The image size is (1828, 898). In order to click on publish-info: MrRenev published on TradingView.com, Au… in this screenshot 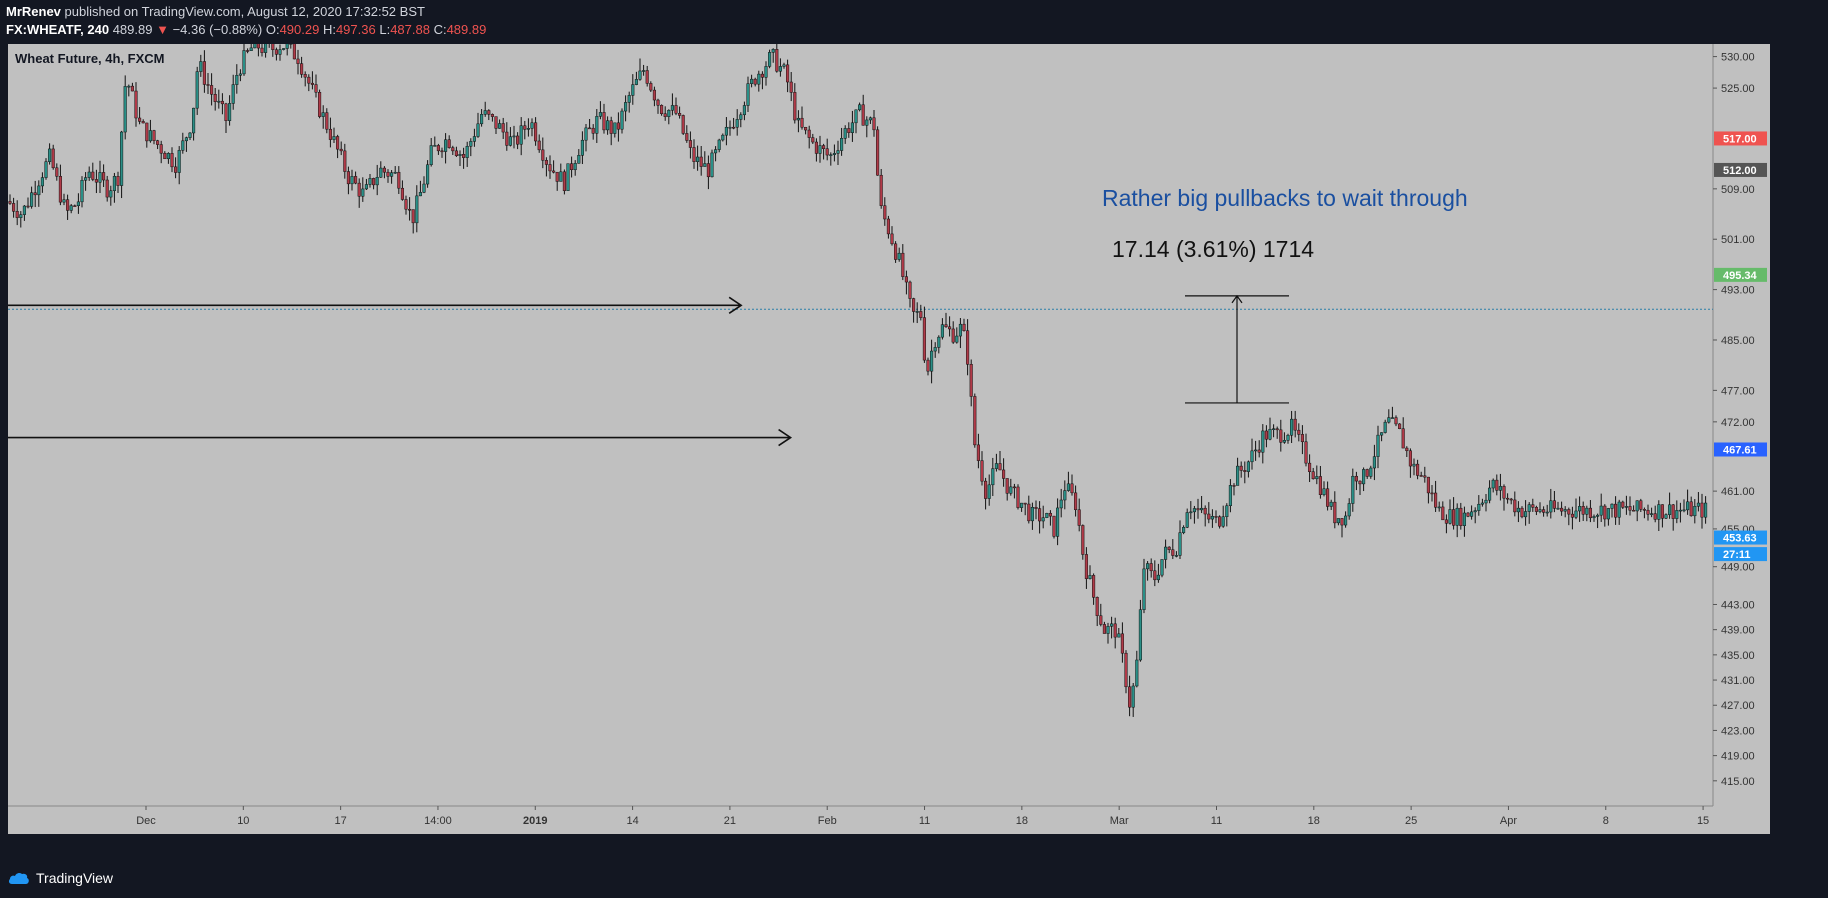, I will do `click(215, 11)`.